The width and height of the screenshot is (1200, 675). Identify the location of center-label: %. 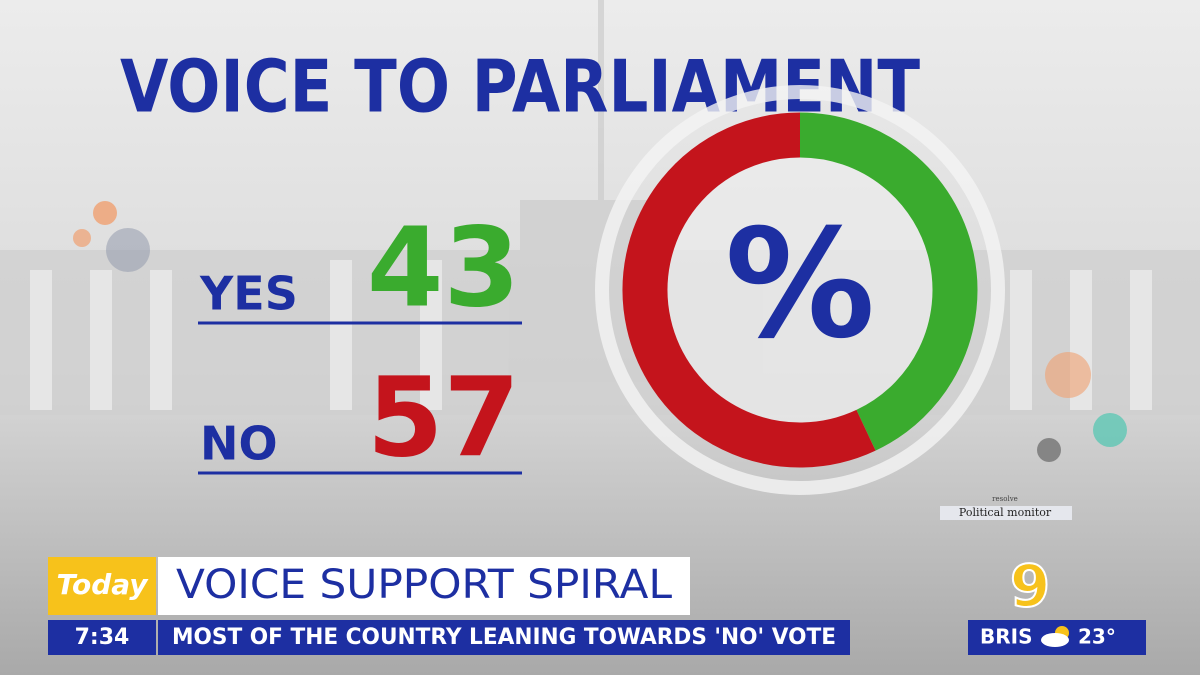
(800, 285).